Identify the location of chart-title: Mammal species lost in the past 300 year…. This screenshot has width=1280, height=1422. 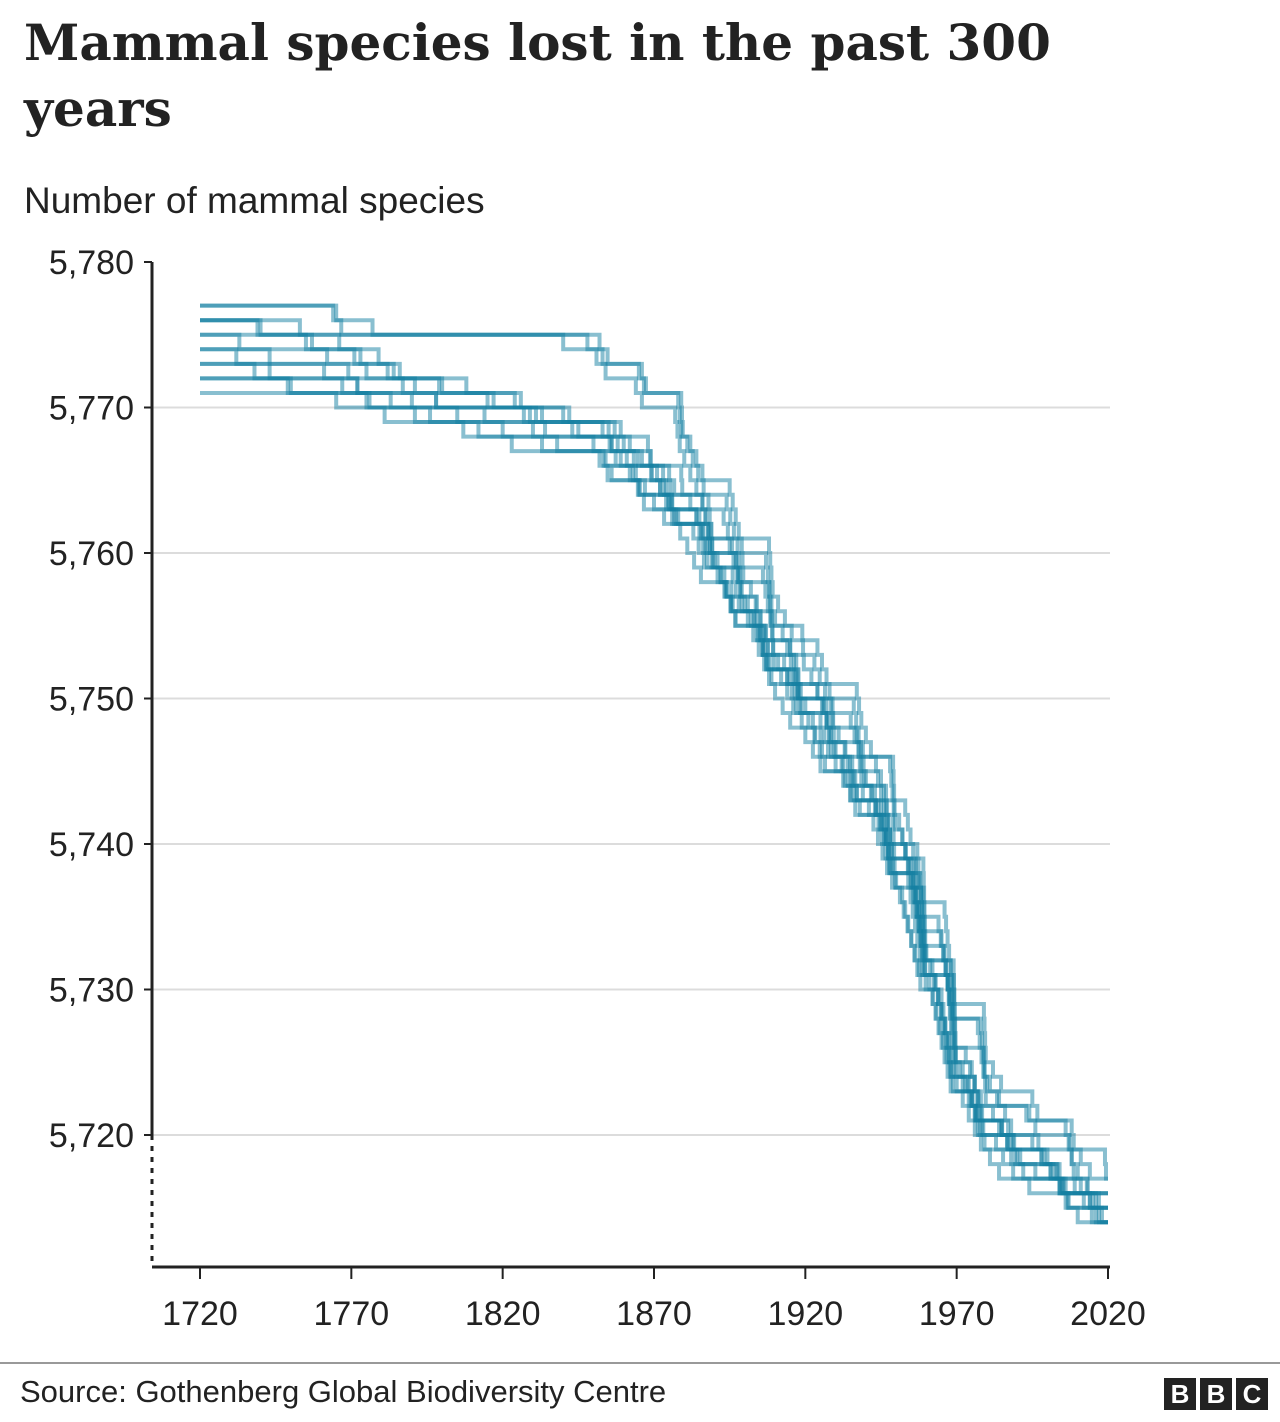
(537, 75).